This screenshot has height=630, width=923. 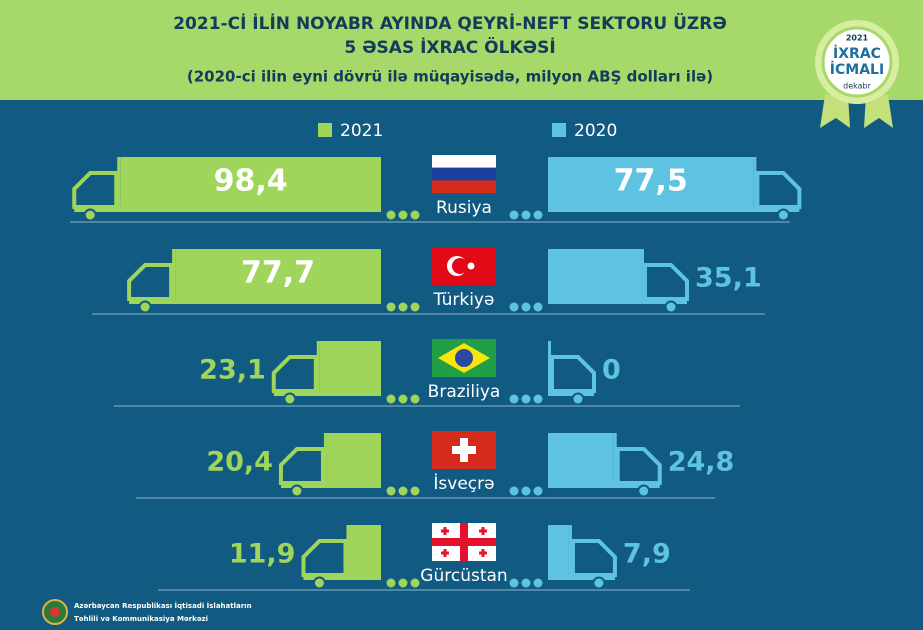 I want to click on category-label: Türkiyə, so click(x=464, y=300).